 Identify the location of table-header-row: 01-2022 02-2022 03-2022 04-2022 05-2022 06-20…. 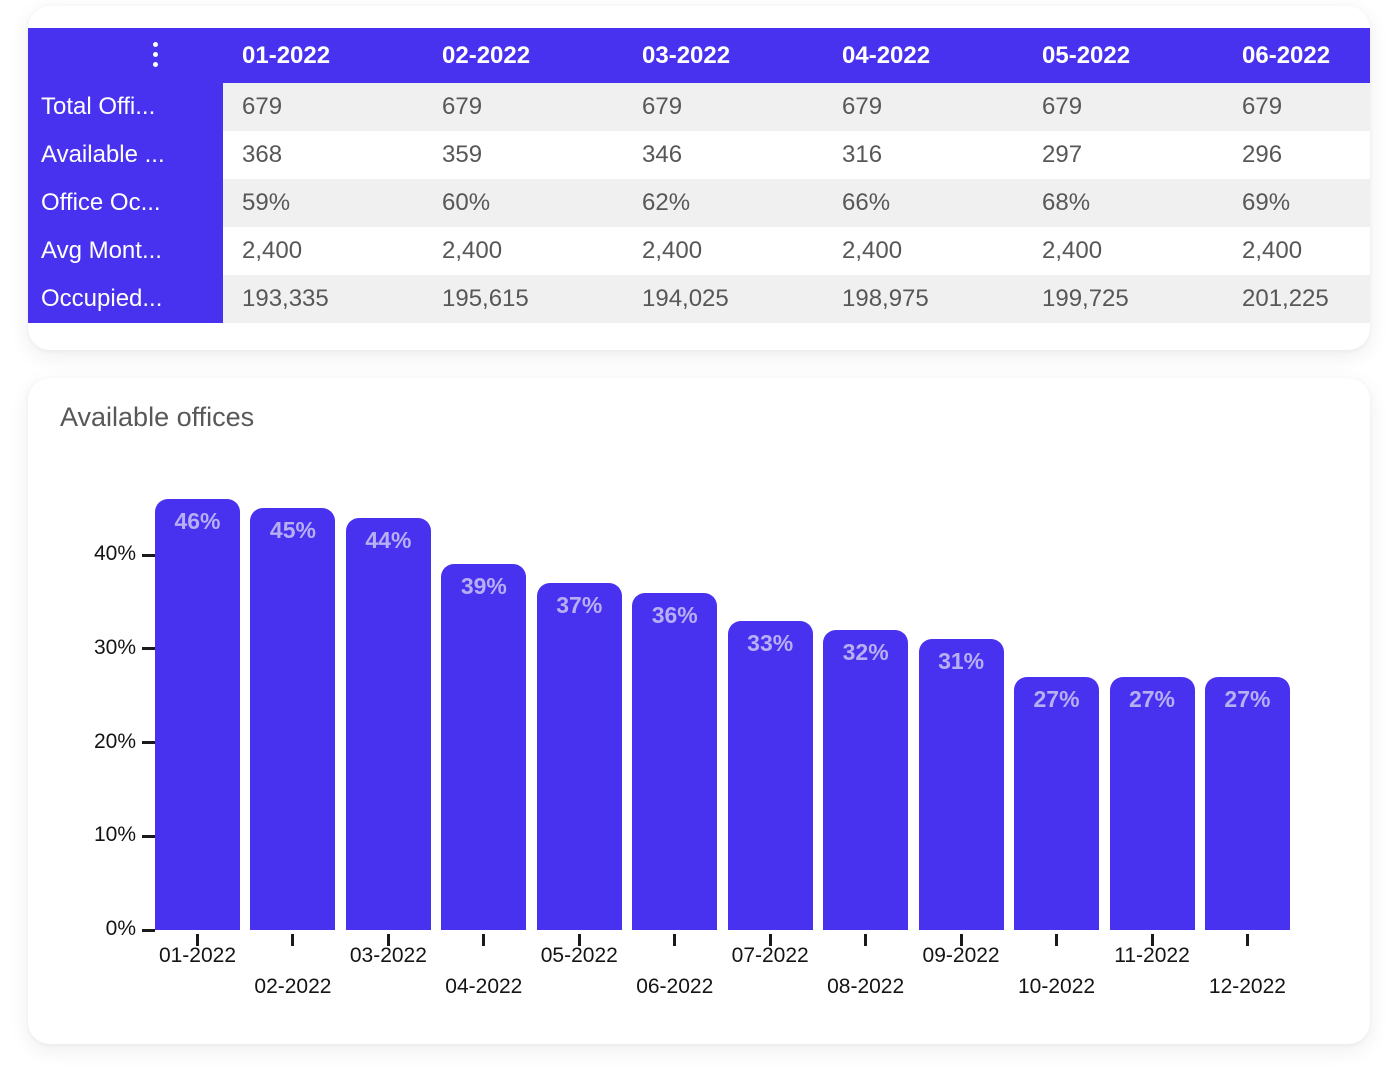
(699, 55).